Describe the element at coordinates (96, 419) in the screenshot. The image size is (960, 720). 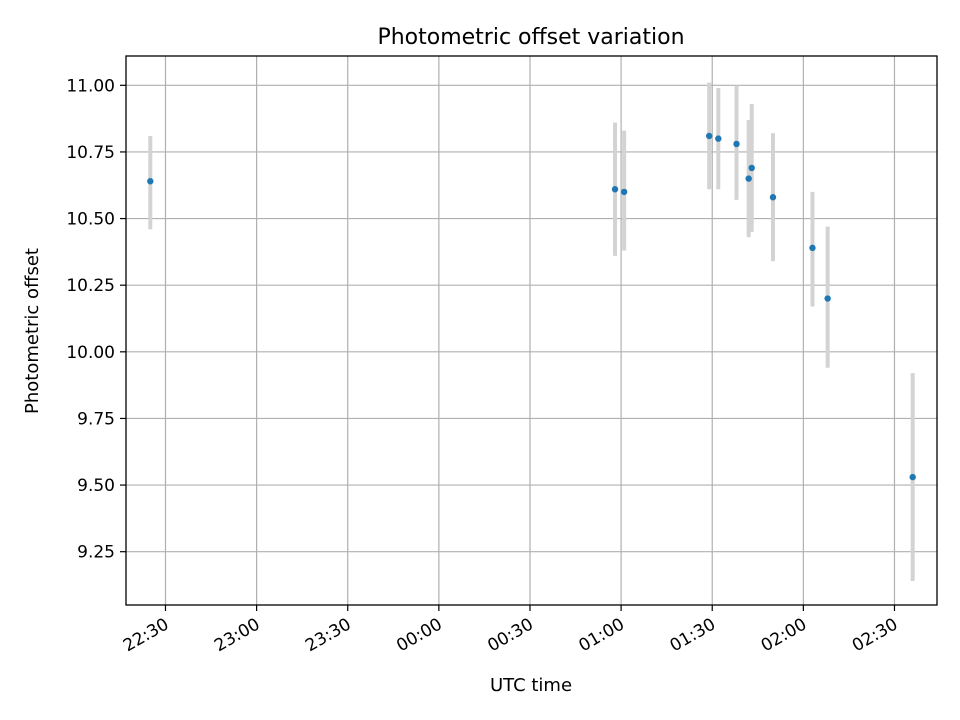
I see `y-tick-label: 9.75` at that location.